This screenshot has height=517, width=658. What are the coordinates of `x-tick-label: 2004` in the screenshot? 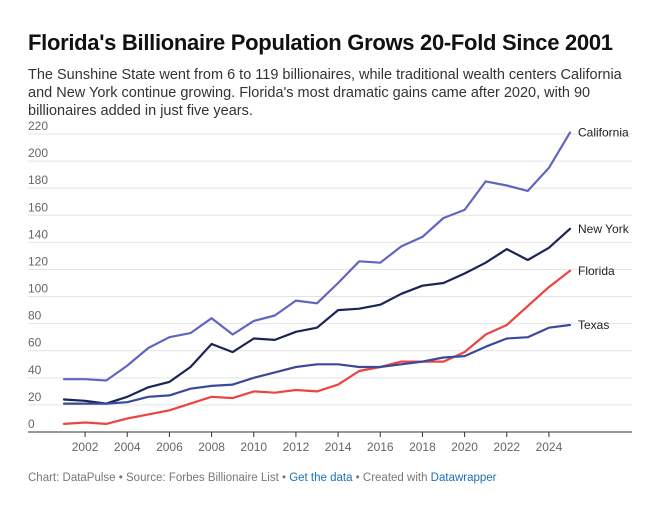 It's located at (127, 447).